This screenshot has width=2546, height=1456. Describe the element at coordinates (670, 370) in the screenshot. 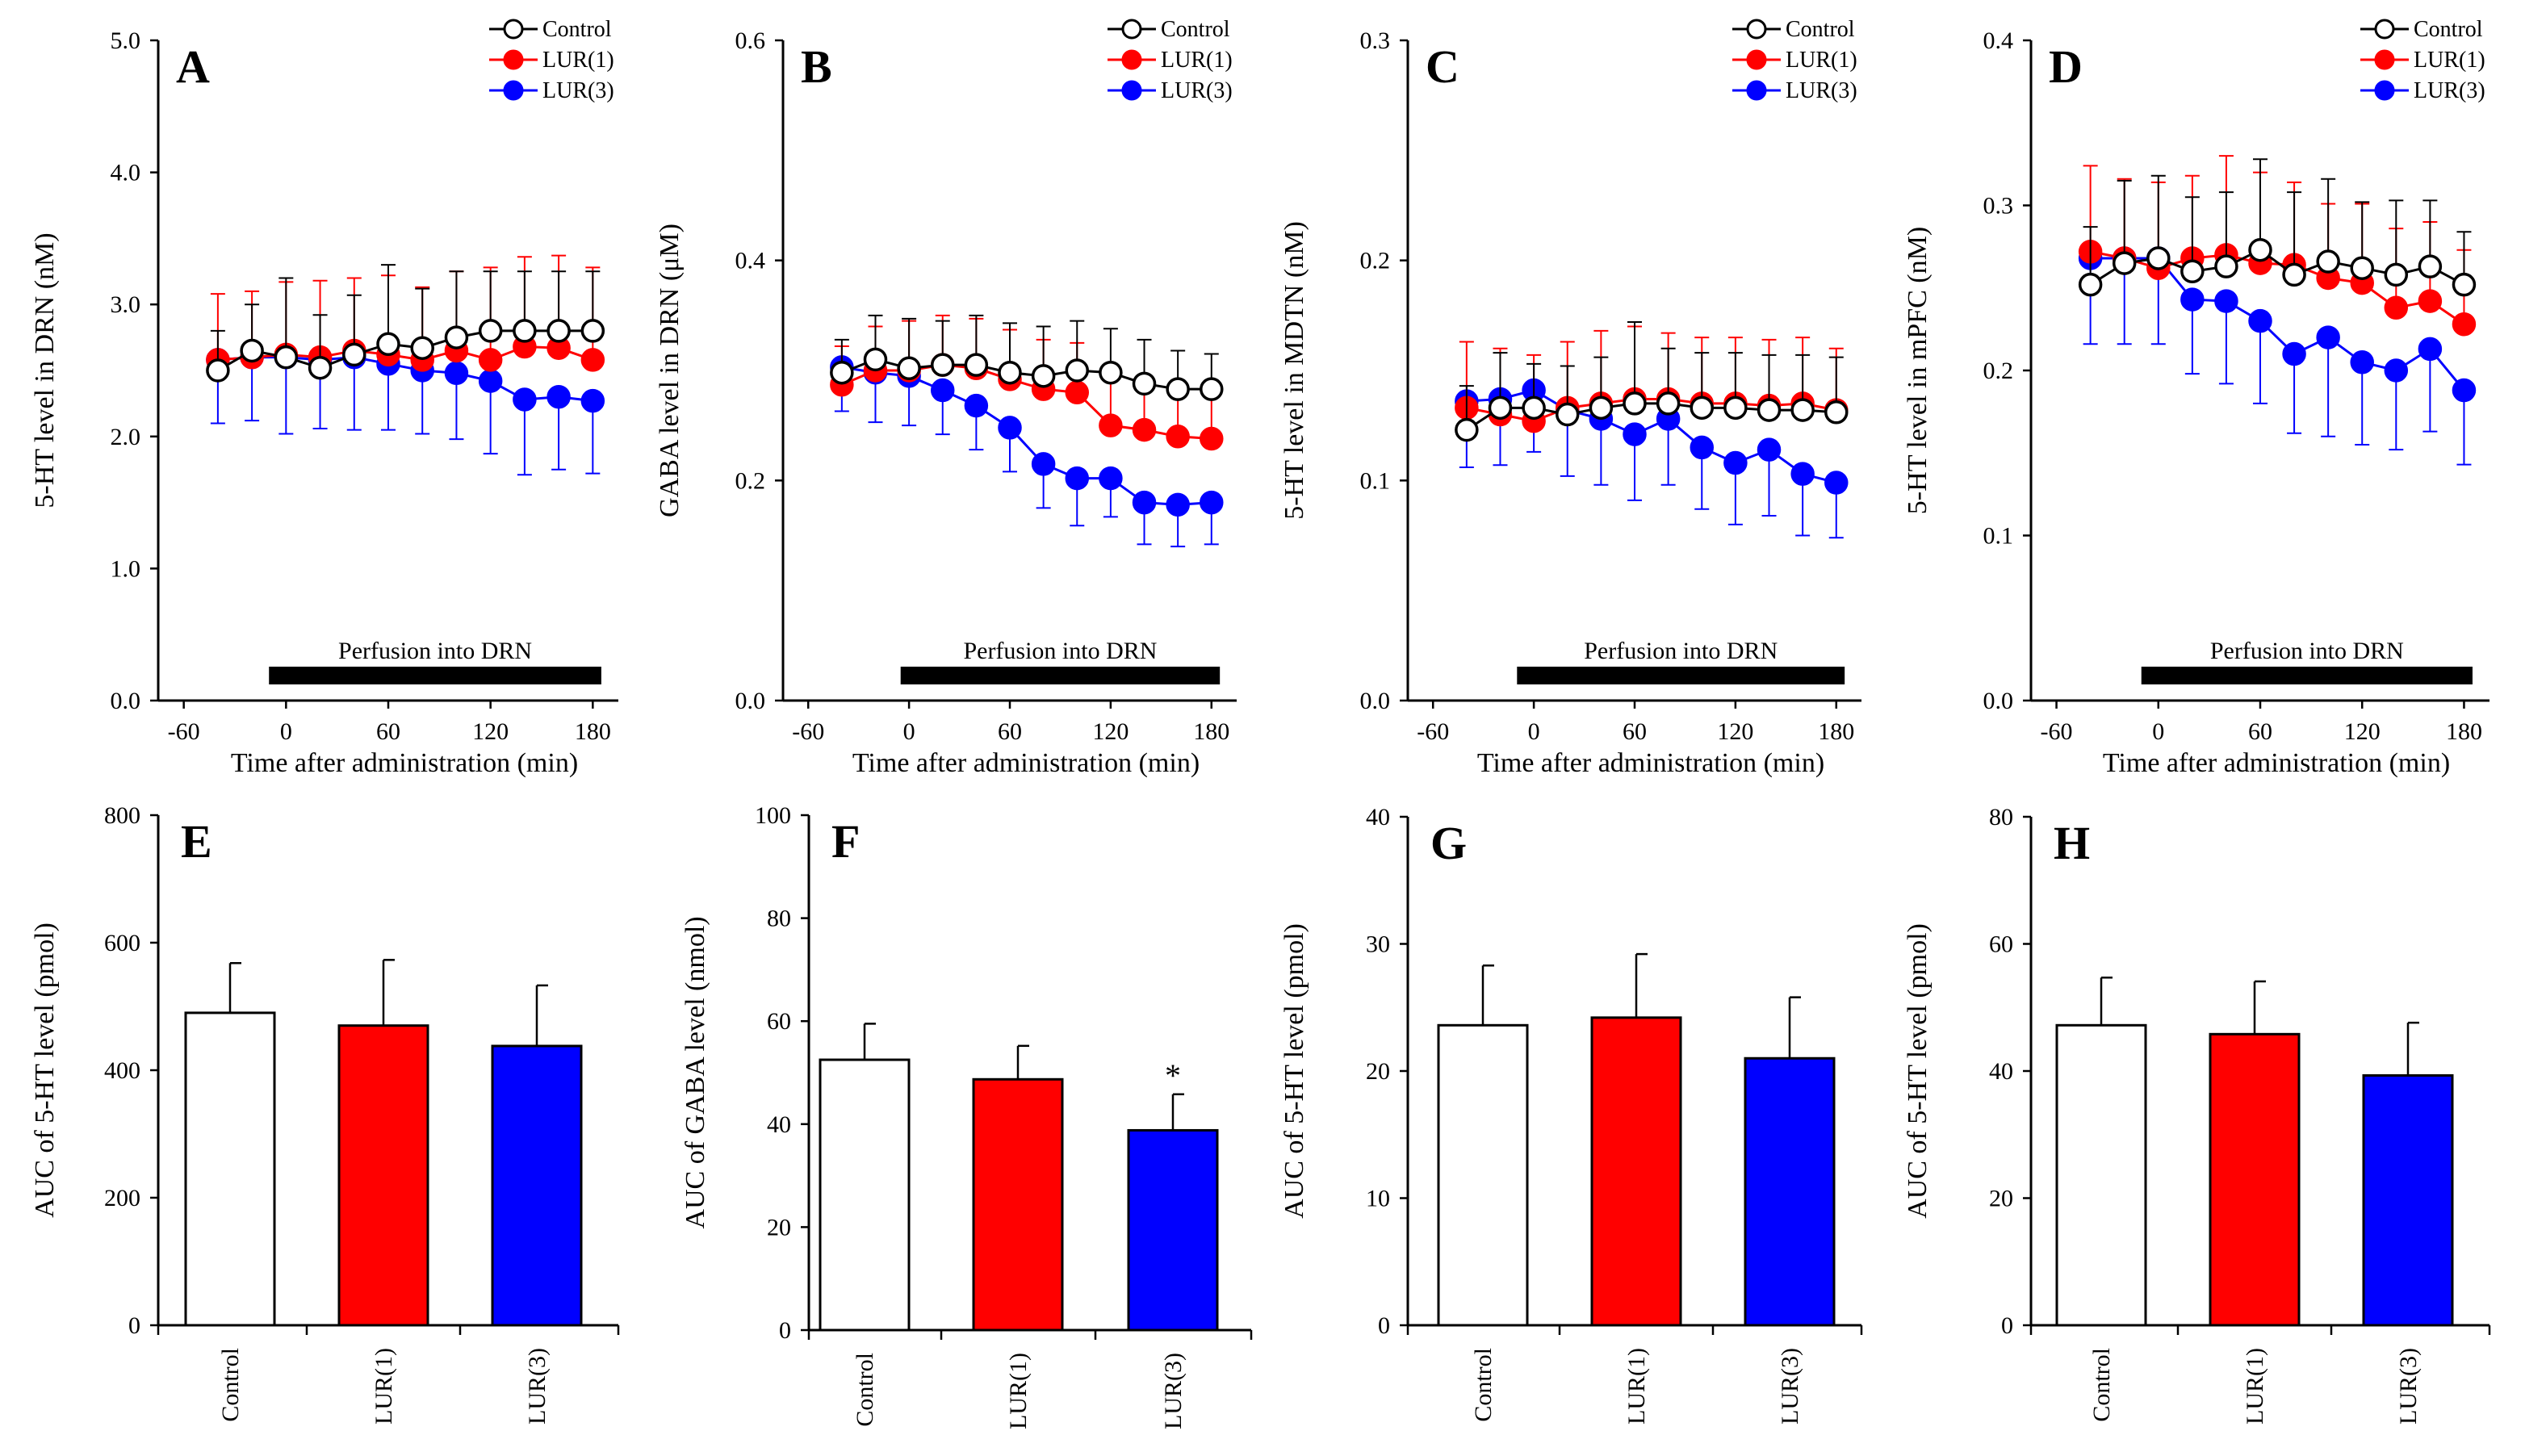

I see `y-axis-label: GABA level in DRN (μM)` at that location.